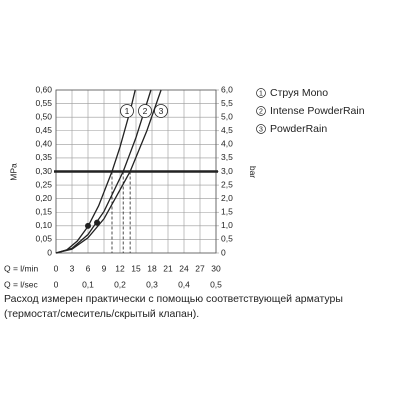 The height and width of the screenshot is (400, 400). I want to click on x2-tick-label: 0,1, so click(88, 284).